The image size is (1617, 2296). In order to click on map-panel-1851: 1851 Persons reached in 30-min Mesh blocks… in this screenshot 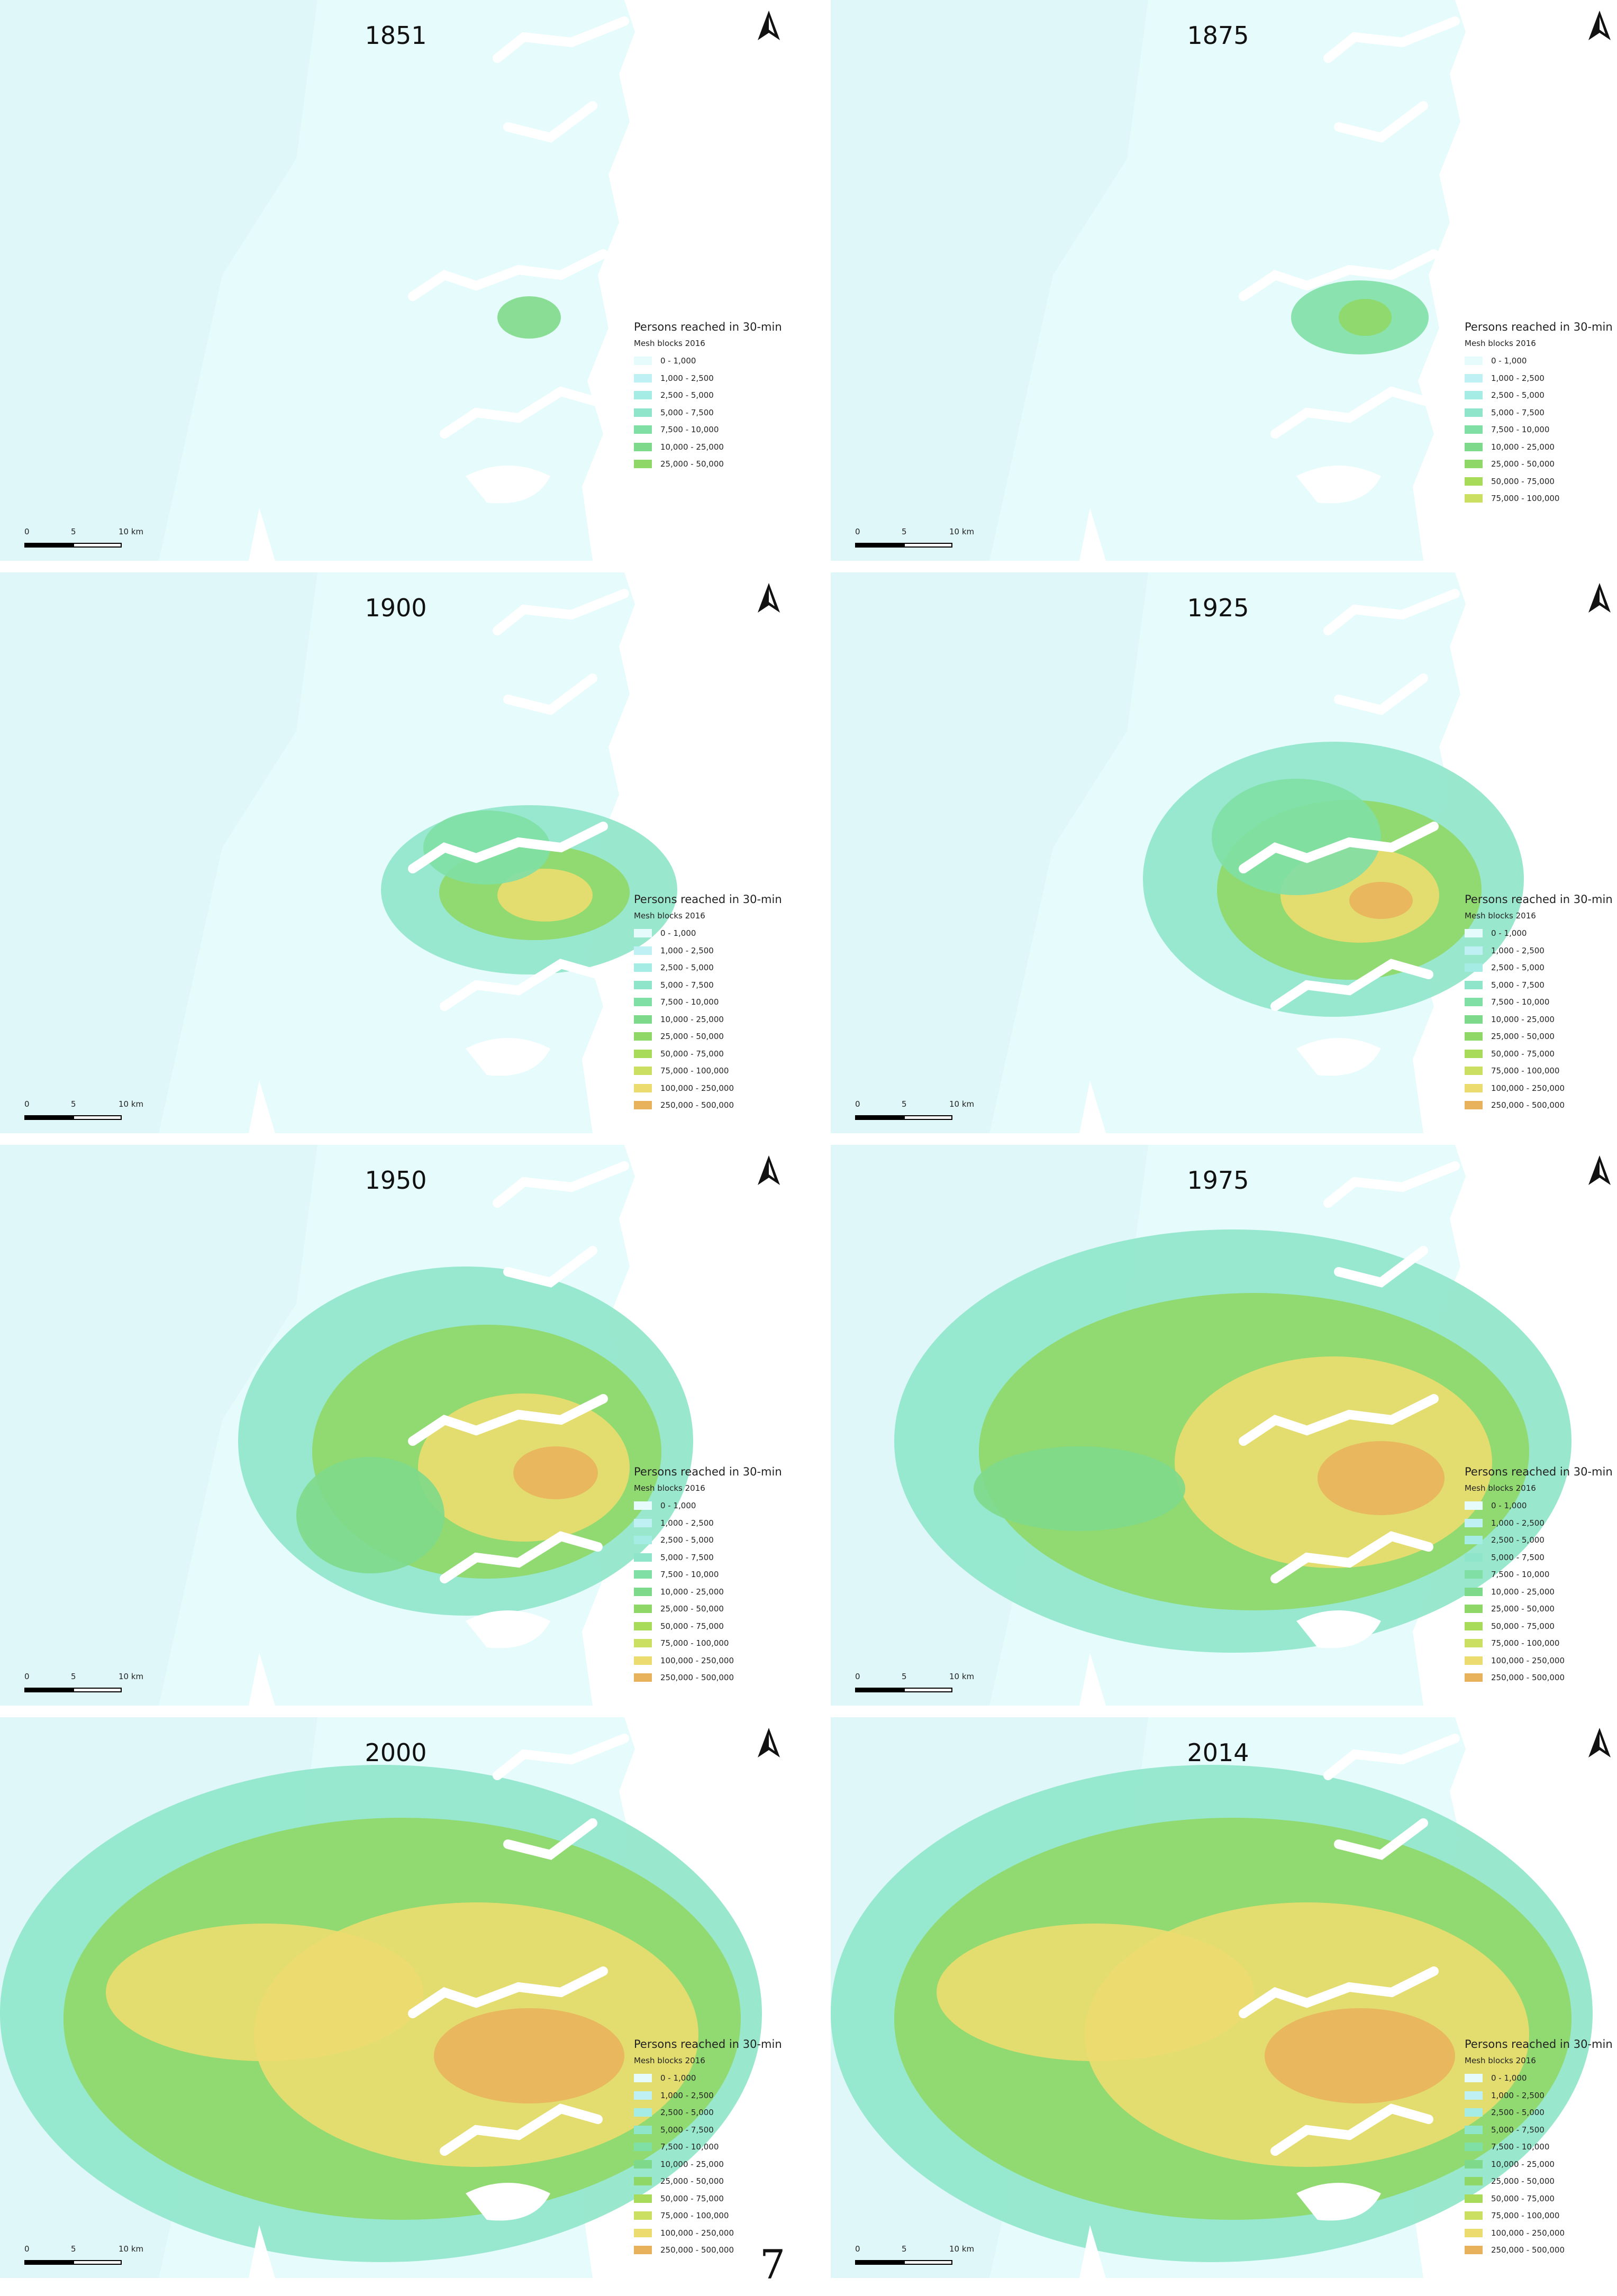, I will do `click(402, 280)`.